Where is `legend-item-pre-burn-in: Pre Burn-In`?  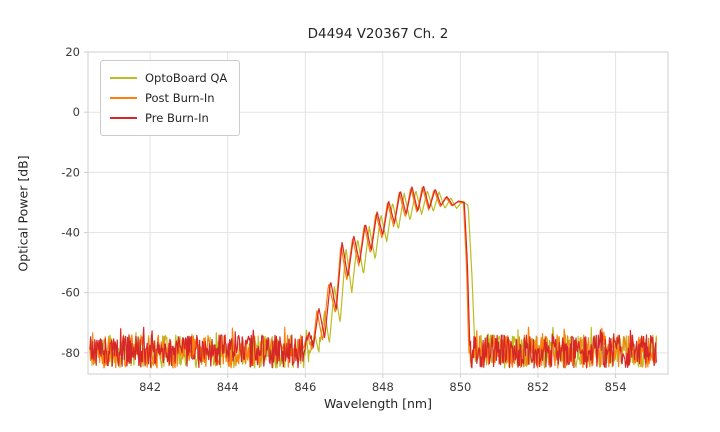
legend-item-pre-burn-in: Pre Burn-In is located at coordinates (168, 118).